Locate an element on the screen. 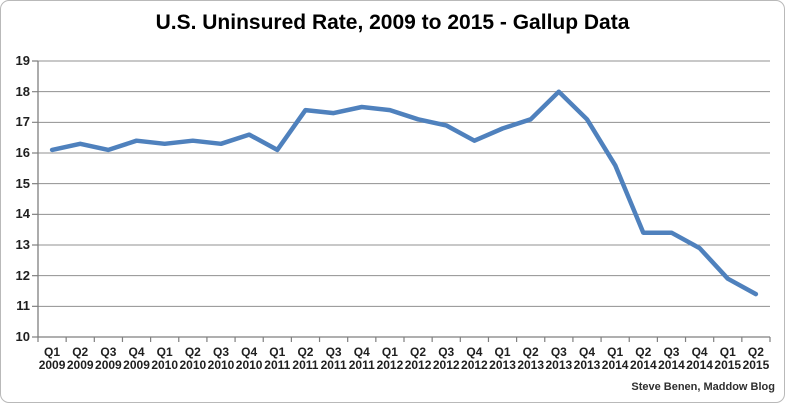  x-axis-tick-label: Q4 2013 is located at coordinates (587, 359).